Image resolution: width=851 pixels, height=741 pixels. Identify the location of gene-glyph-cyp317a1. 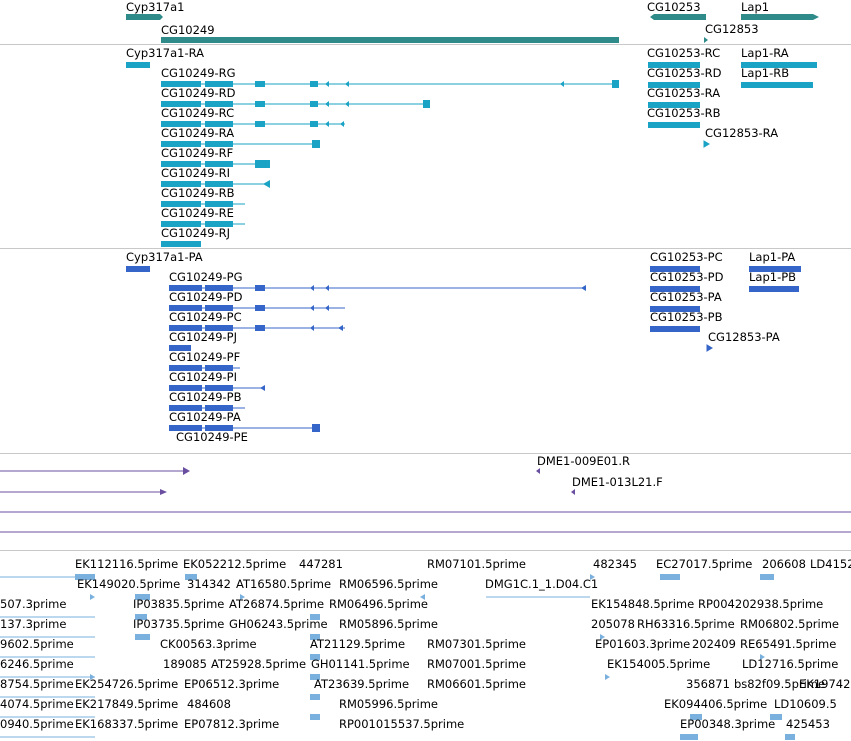
(144, 17).